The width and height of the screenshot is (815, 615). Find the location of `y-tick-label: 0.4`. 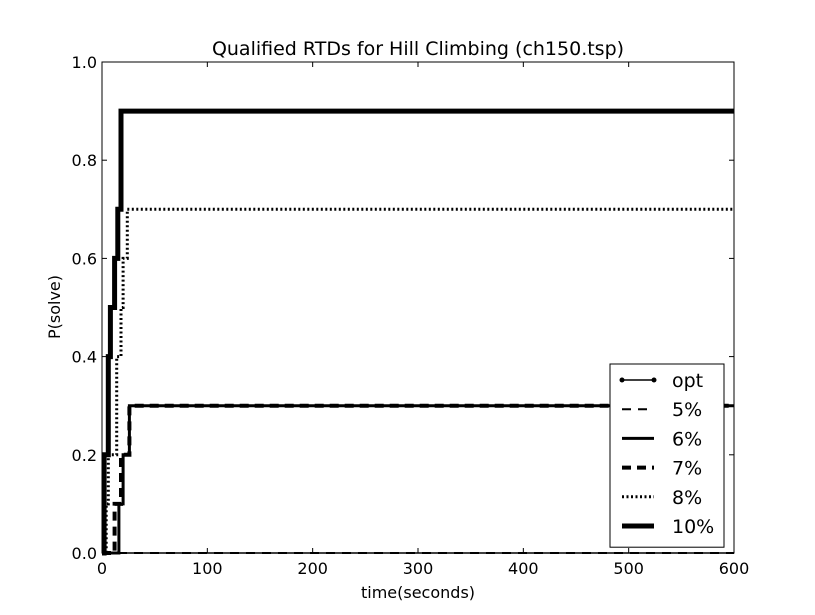

y-tick-label: 0.4 is located at coordinates (84, 357).